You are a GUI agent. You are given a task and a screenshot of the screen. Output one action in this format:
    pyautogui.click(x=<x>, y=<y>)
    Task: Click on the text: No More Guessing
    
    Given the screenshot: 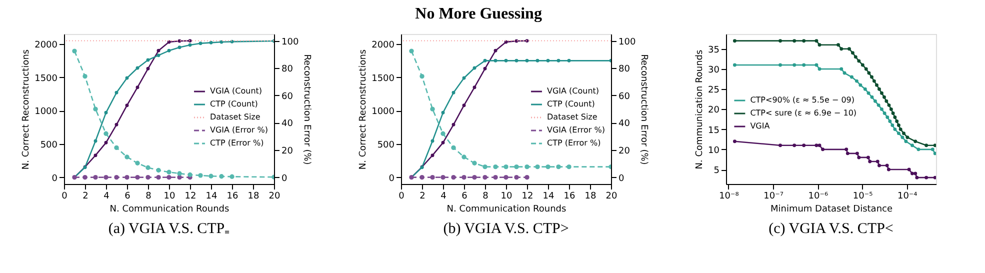 What is the action you would take?
    pyautogui.click(x=478, y=14)
    